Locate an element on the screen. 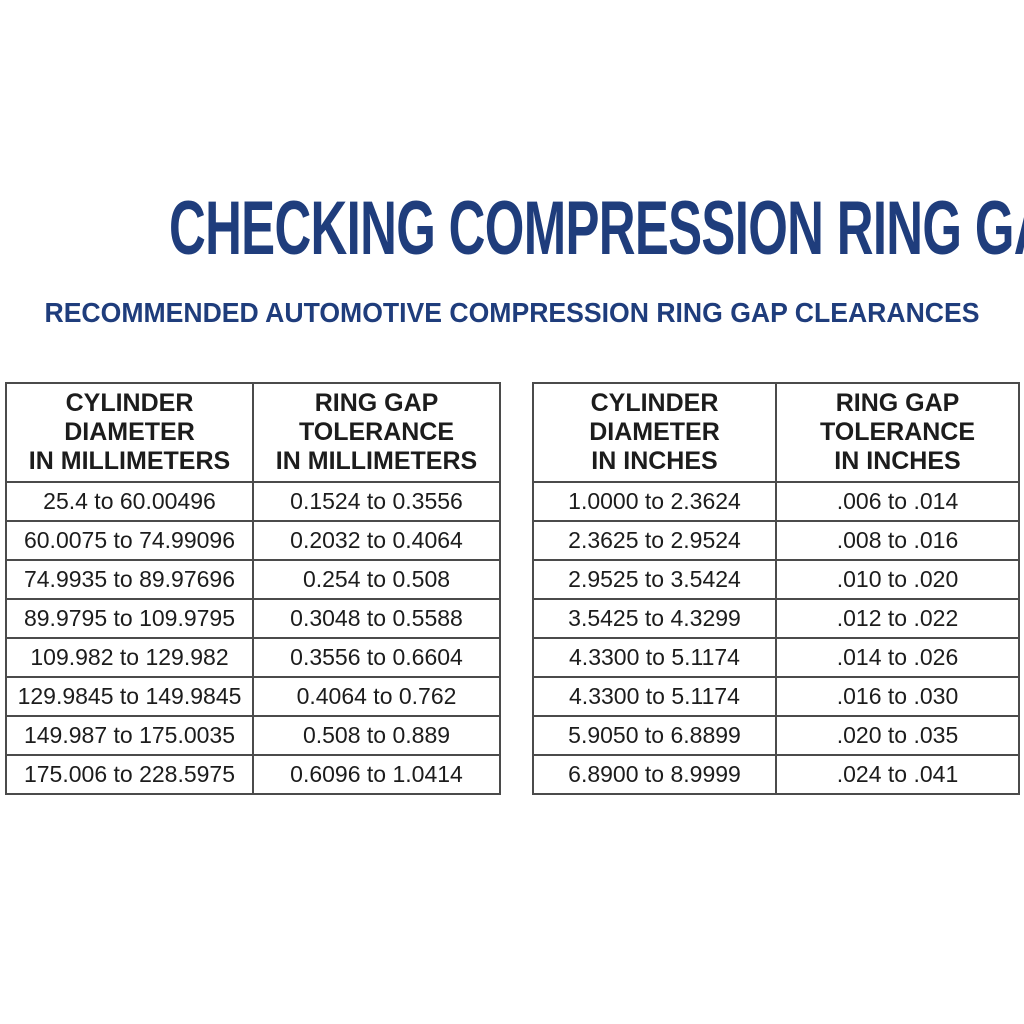  ring-gap-tolerance-cell: .014 to .026 is located at coordinates (897, 657).